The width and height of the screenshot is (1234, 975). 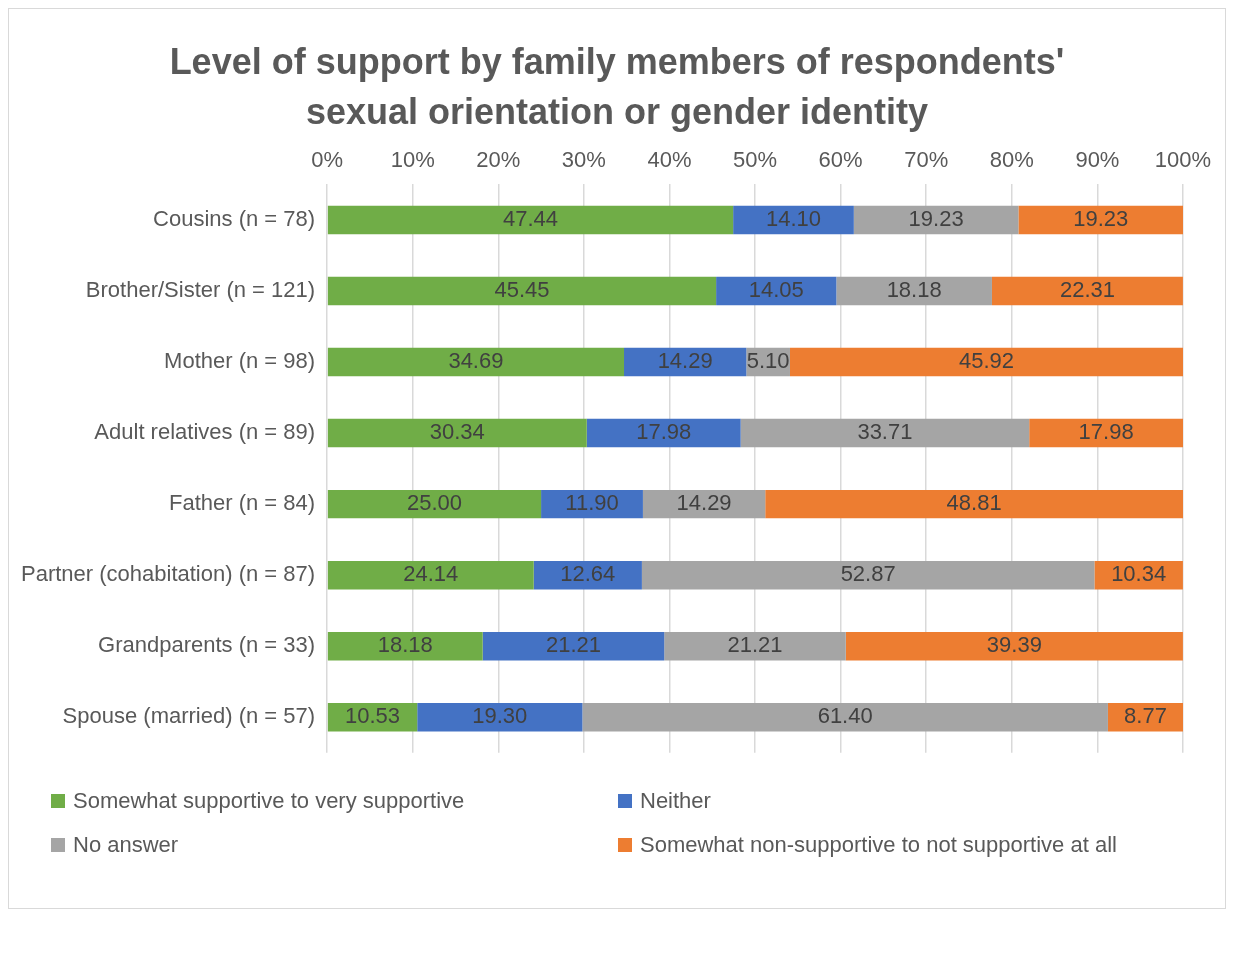 I want to click on y-tick-label: Cousins (n = 78), so click(x=234, y=218).